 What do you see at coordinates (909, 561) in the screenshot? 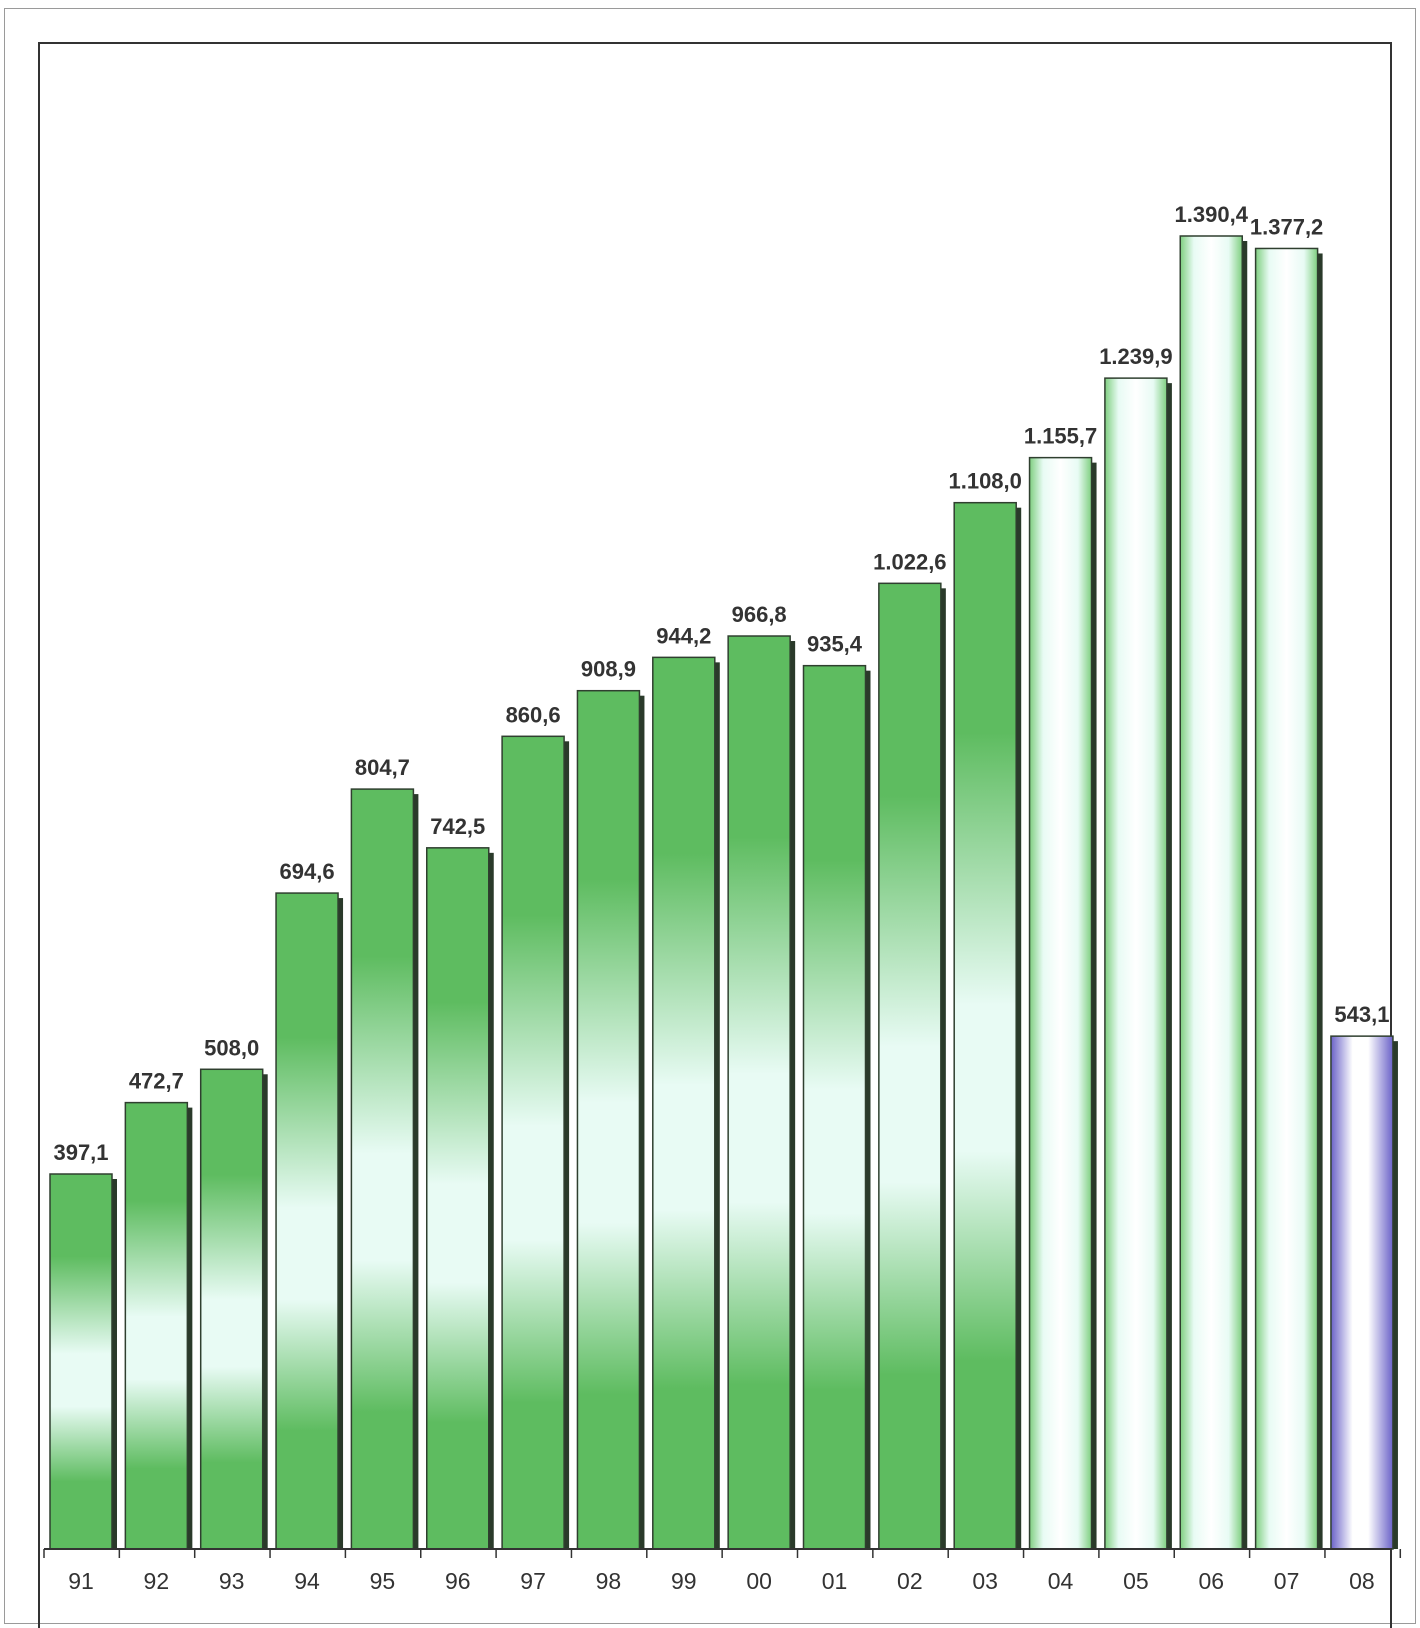
I see `value-label: 1.022,6` at bounding box center [909, 561].